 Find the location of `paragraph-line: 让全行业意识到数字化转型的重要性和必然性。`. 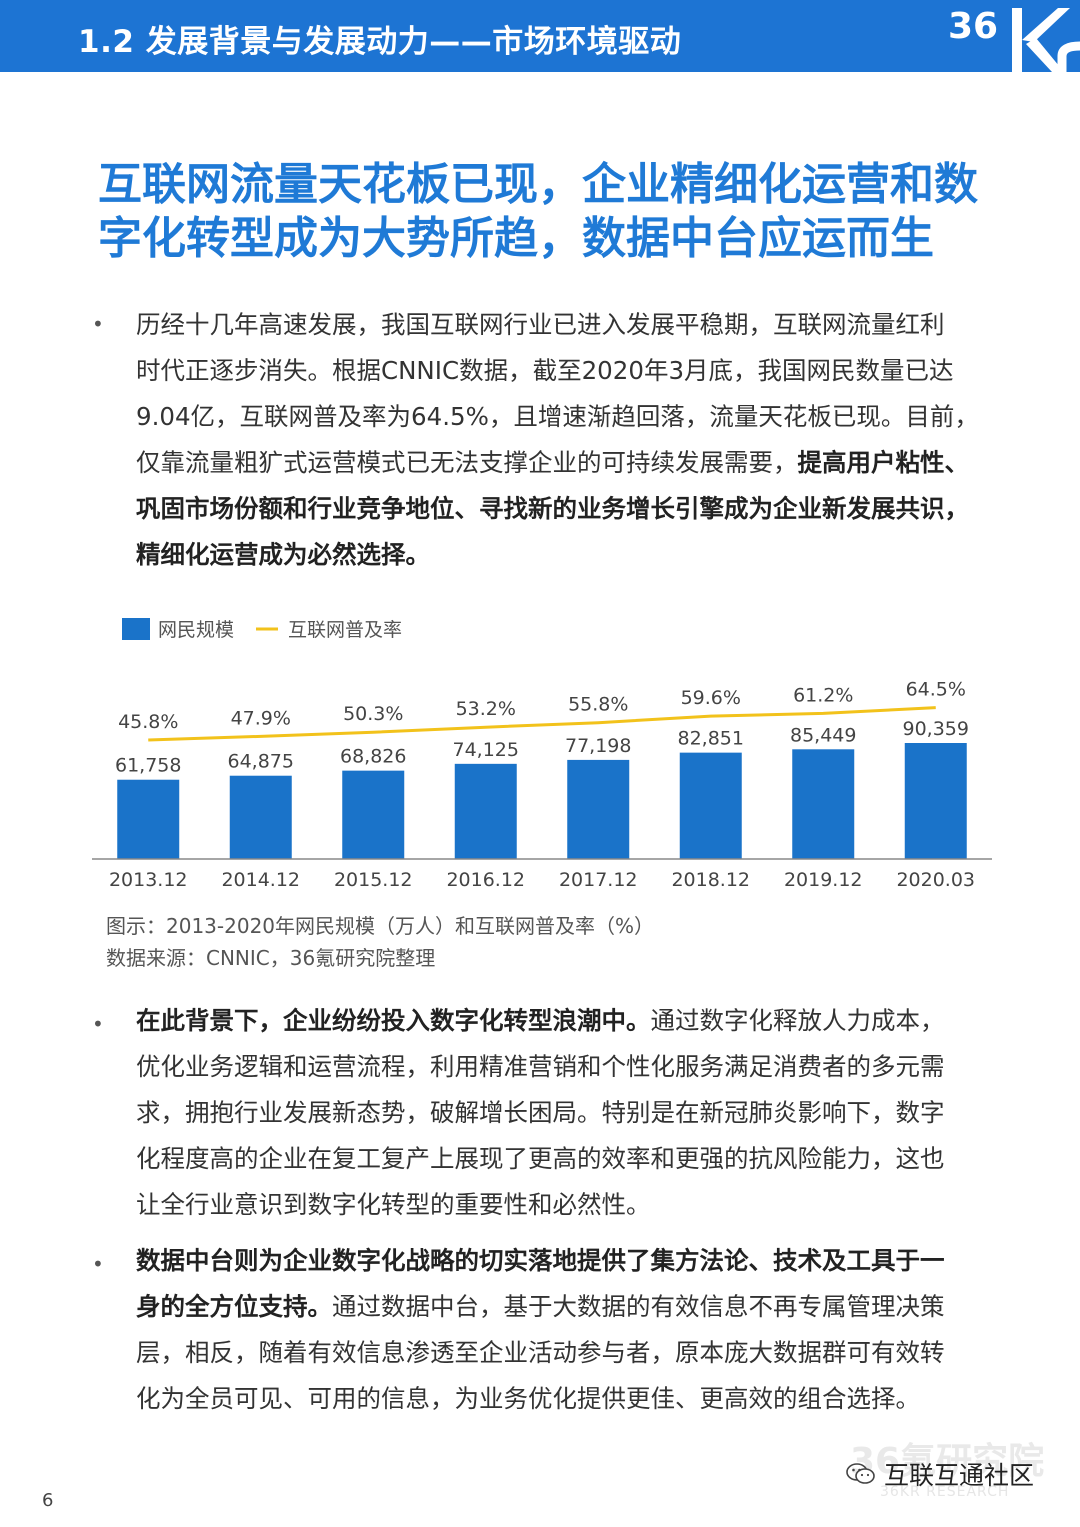

paragraph-line: 让全行业意识到数字化转型的重要性和必然性。 is located at coordinates (572, 1205).